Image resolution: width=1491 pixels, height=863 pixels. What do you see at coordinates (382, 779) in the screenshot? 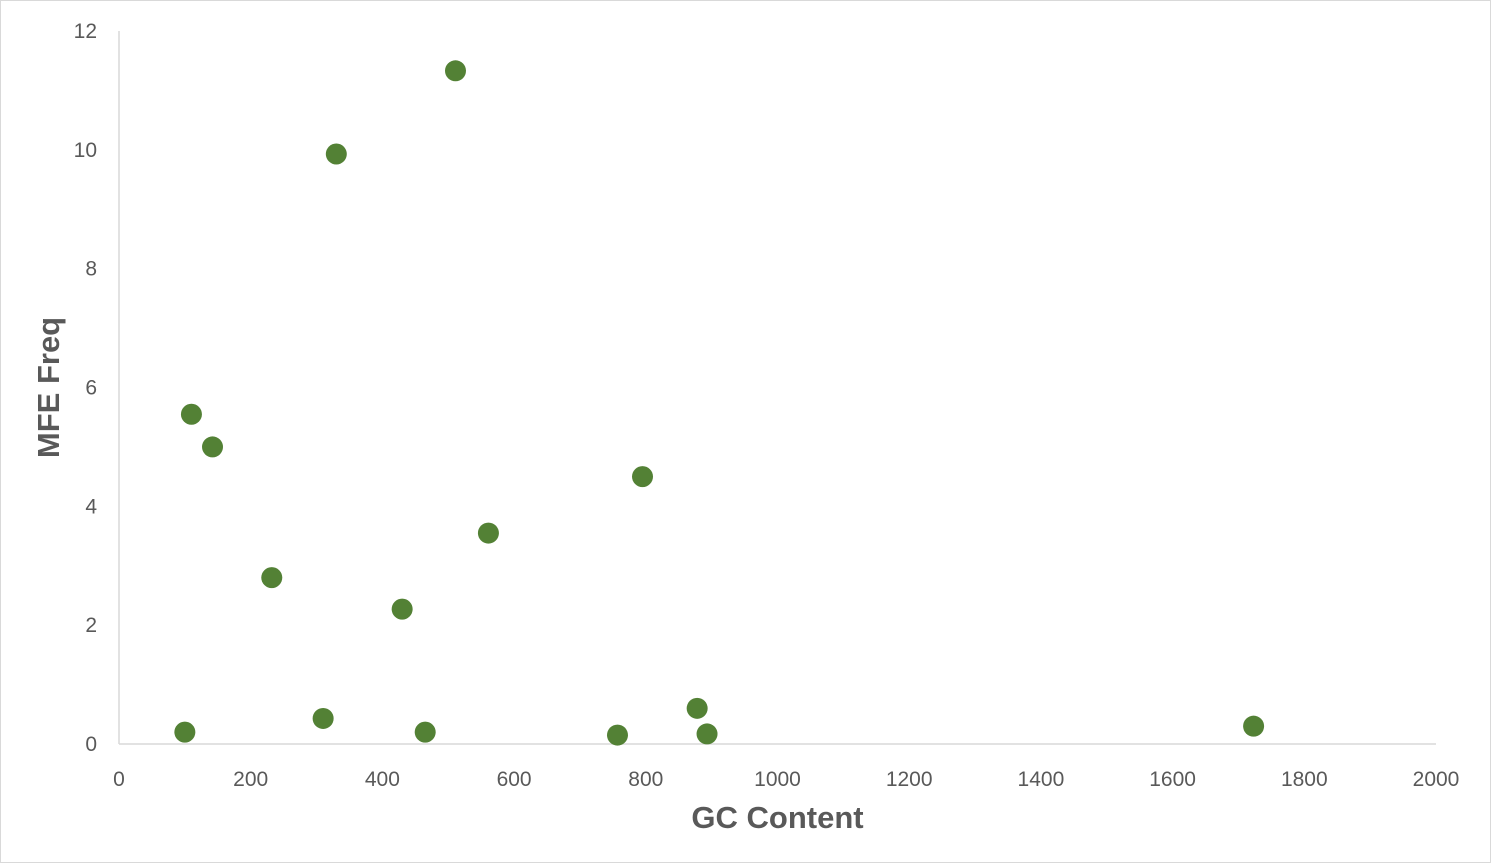
I see `x-tick-label: 400` at bounding box center [382, 779].